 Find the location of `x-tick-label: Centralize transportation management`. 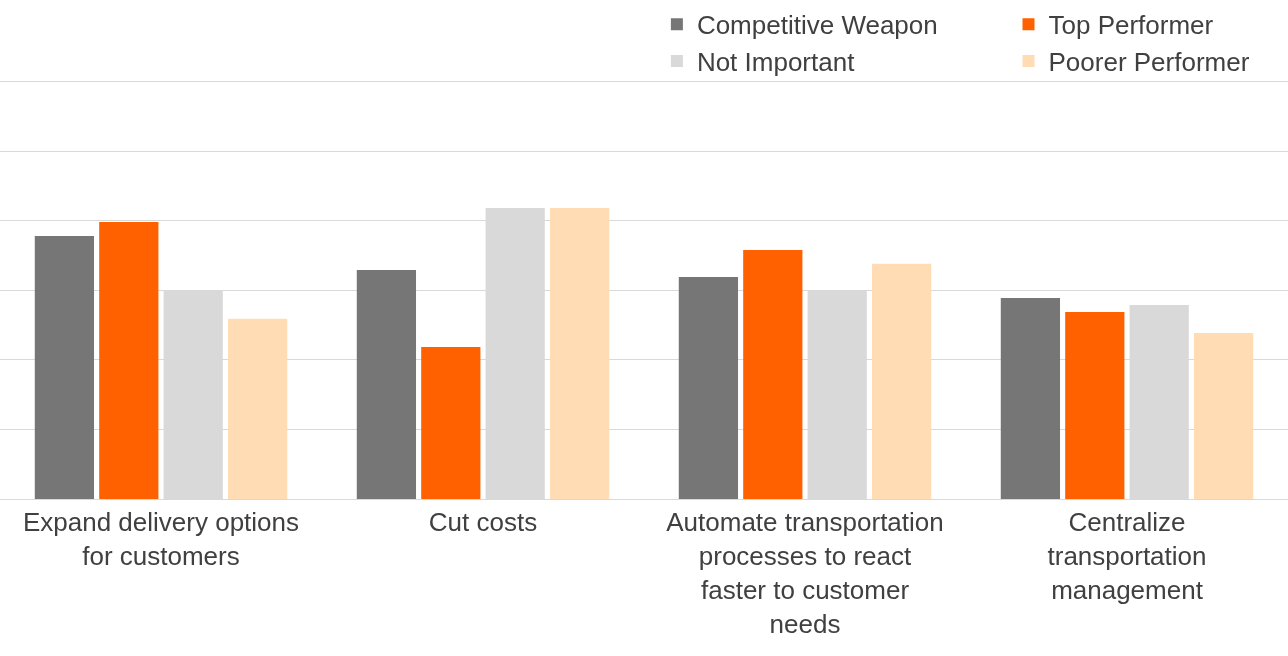

x-tick-label: Centralize transportation management is located at coordinates (1127, 556).